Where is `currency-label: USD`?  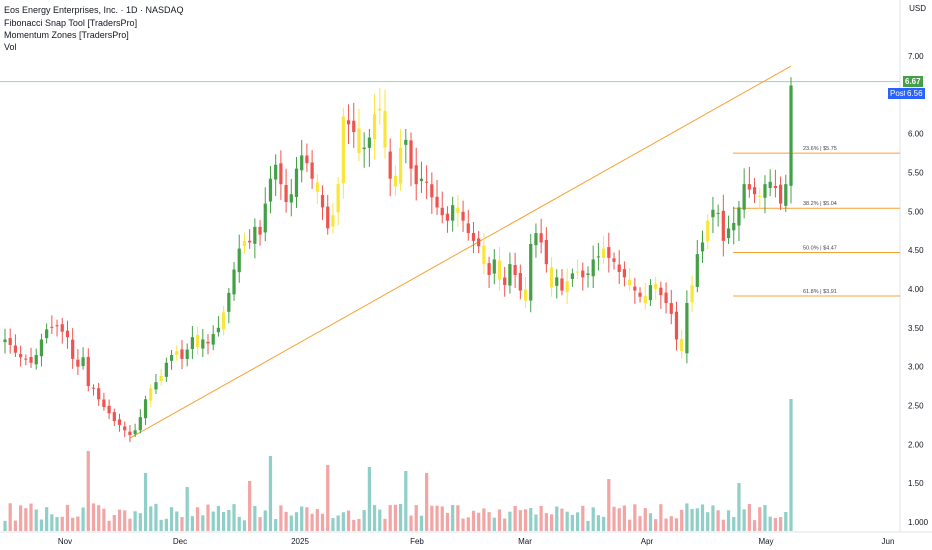
currency-label: USD is located at coordinates (917, 8).